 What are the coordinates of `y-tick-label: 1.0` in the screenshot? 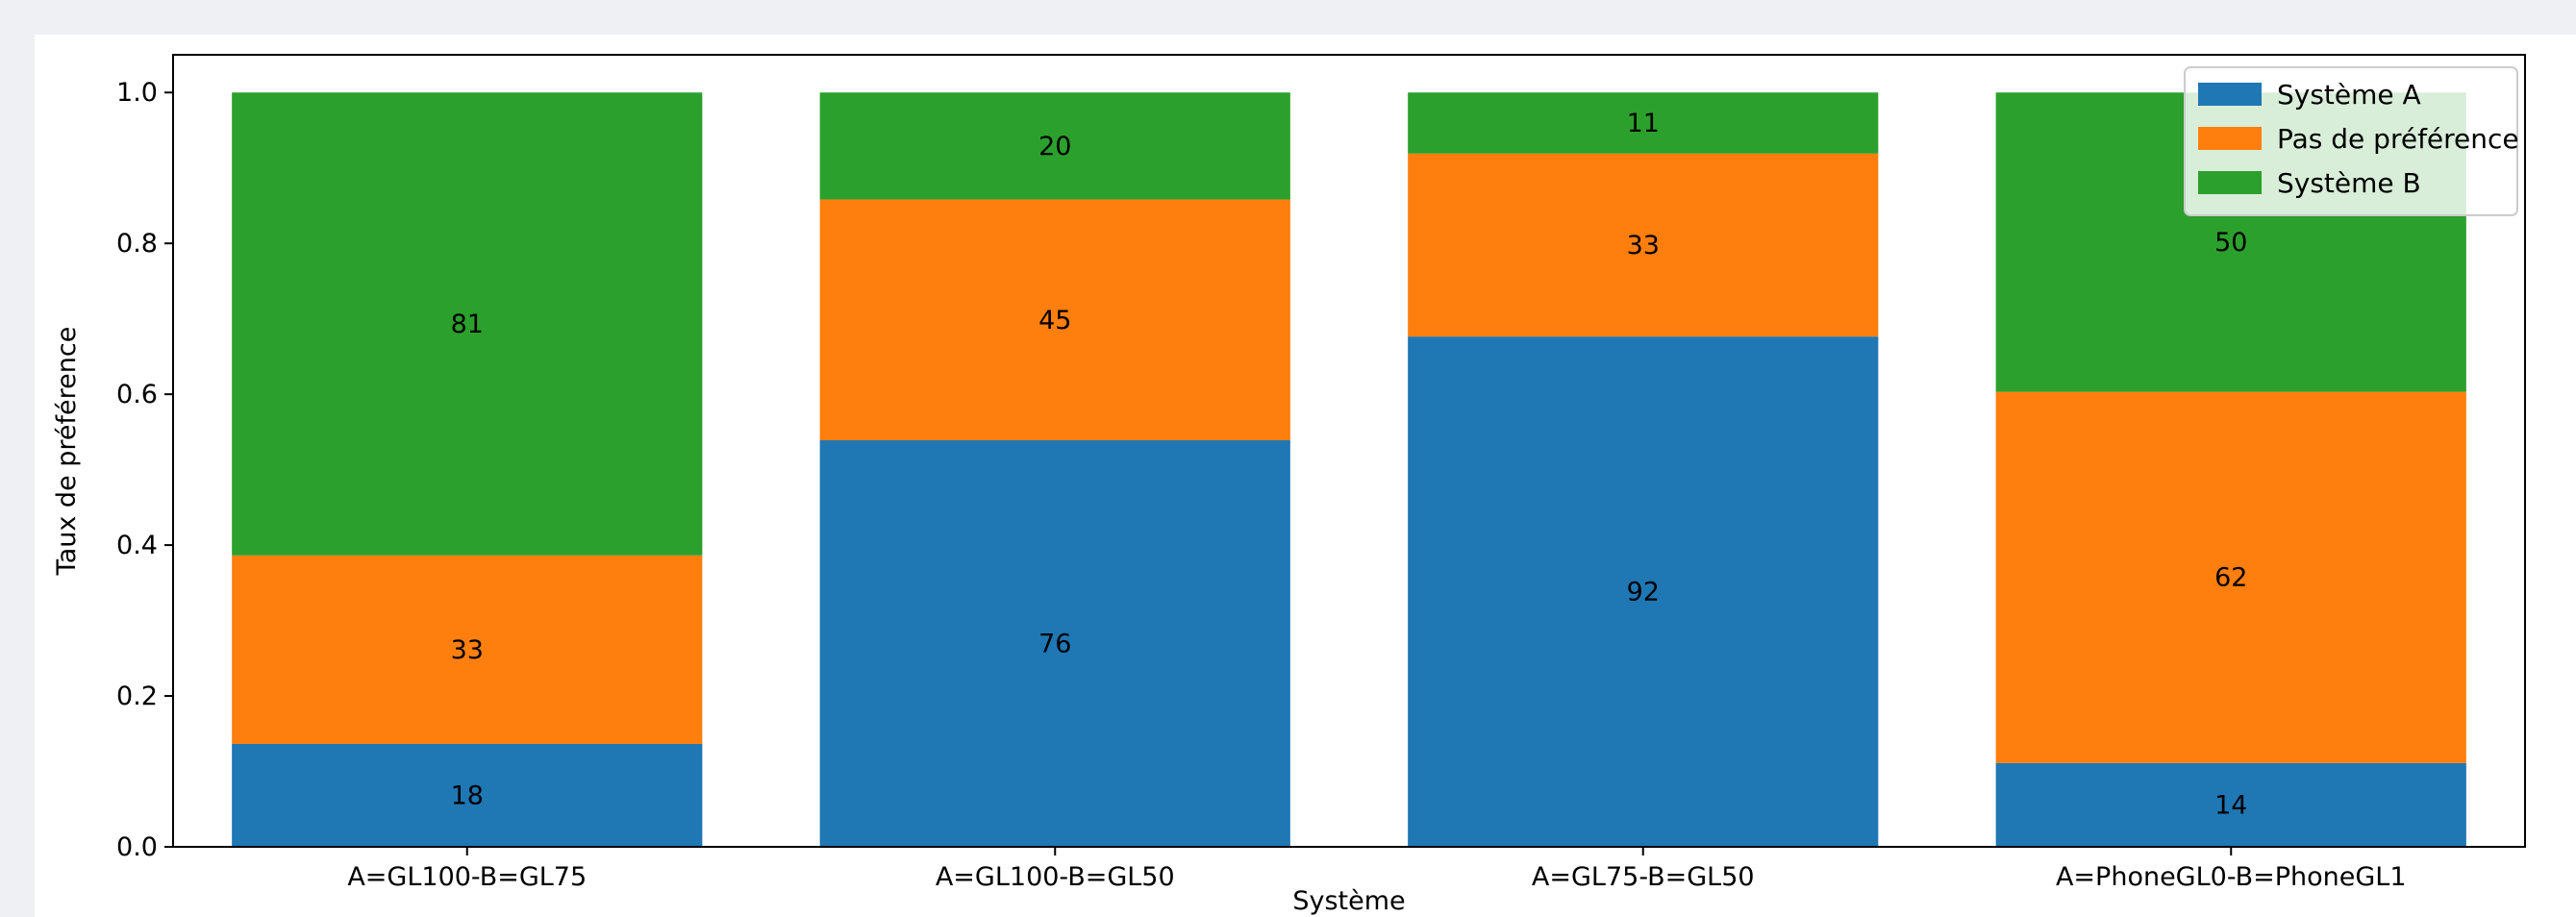 It's located at (137, 93).